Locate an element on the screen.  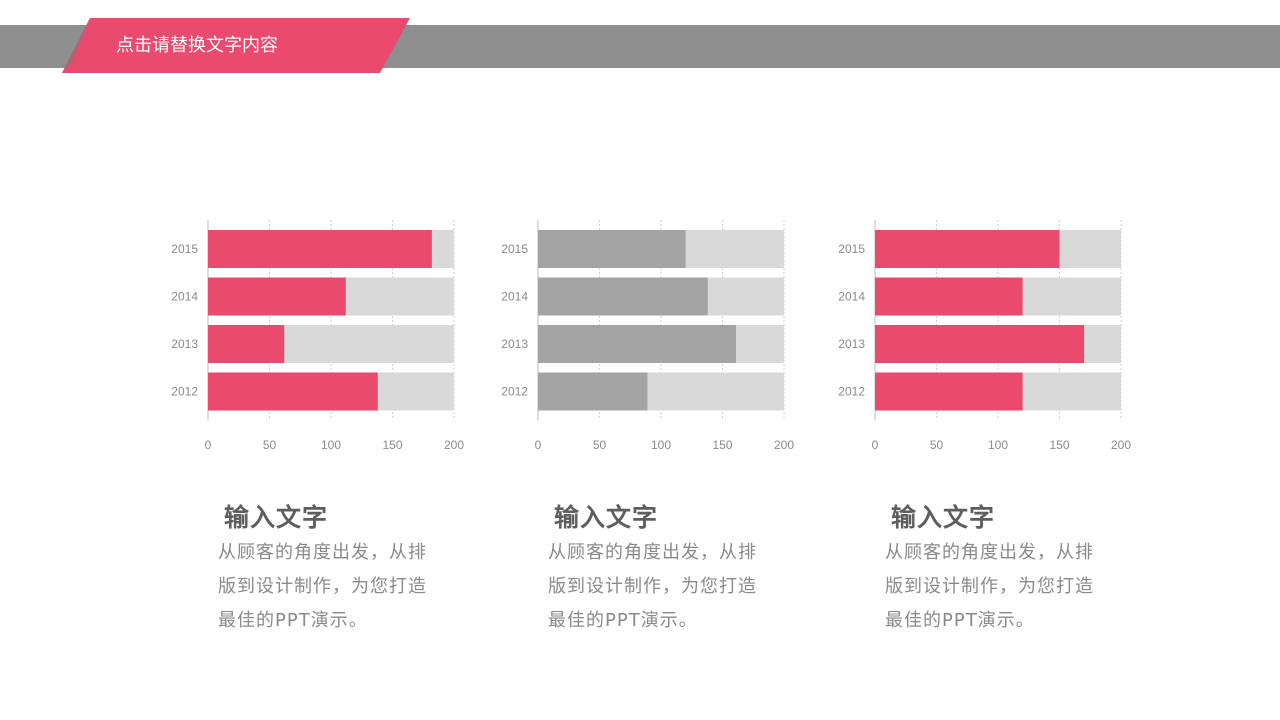
chart-2-category-label: 2014 is located at coordinates (514, 297).